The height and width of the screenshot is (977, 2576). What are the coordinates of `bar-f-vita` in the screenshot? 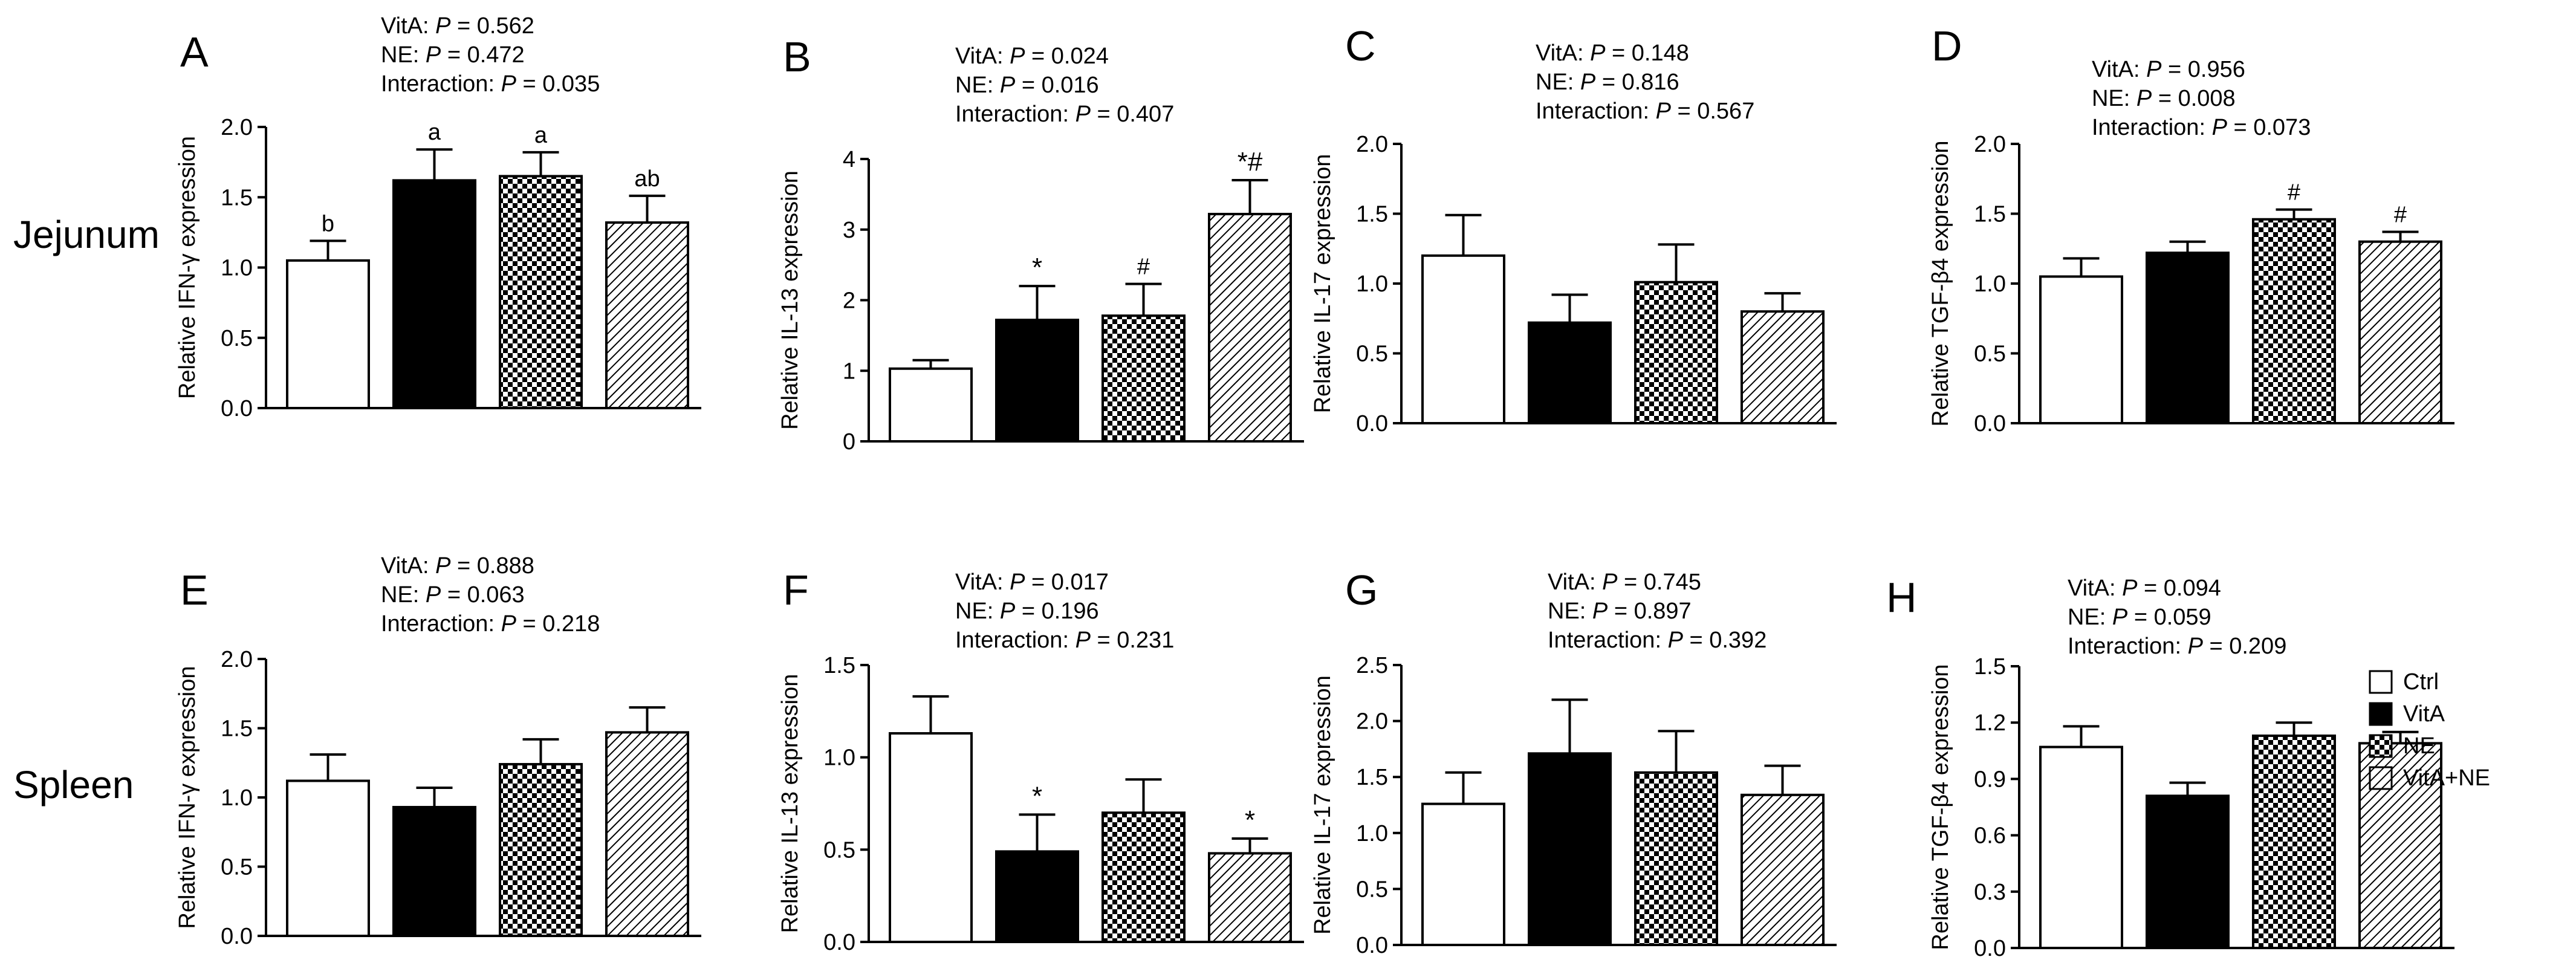 It's located at (1037, 897).